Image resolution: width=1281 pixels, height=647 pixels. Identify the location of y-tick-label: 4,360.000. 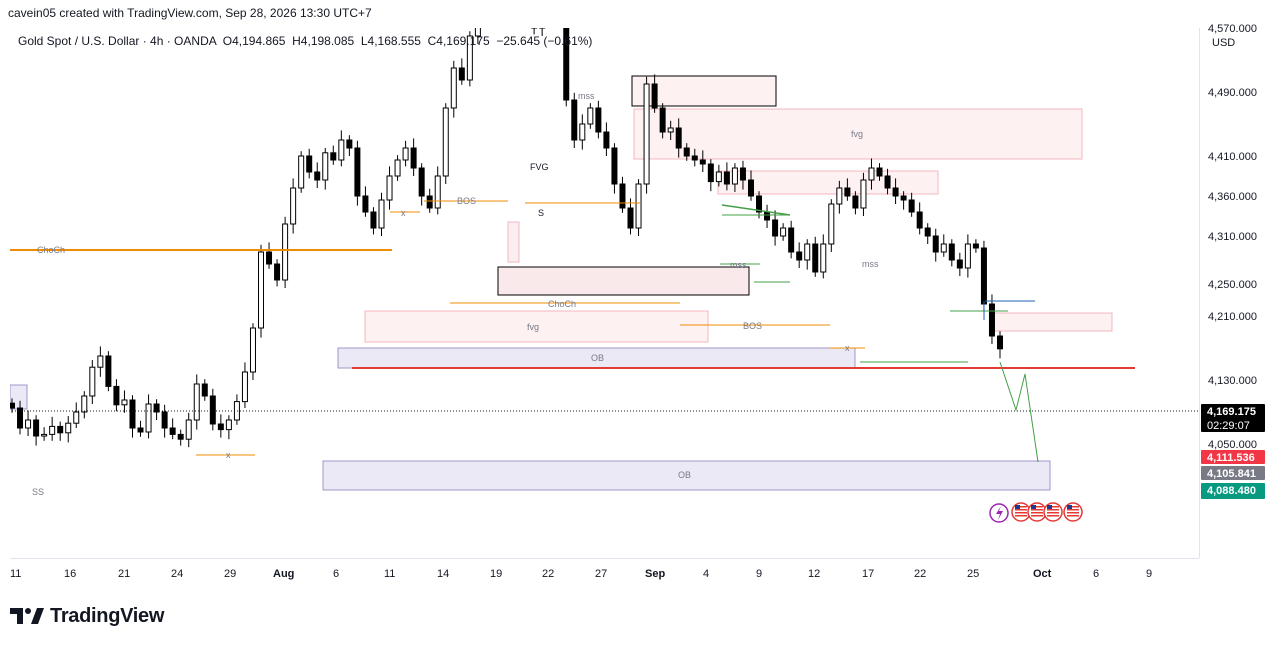
(1232, 197).